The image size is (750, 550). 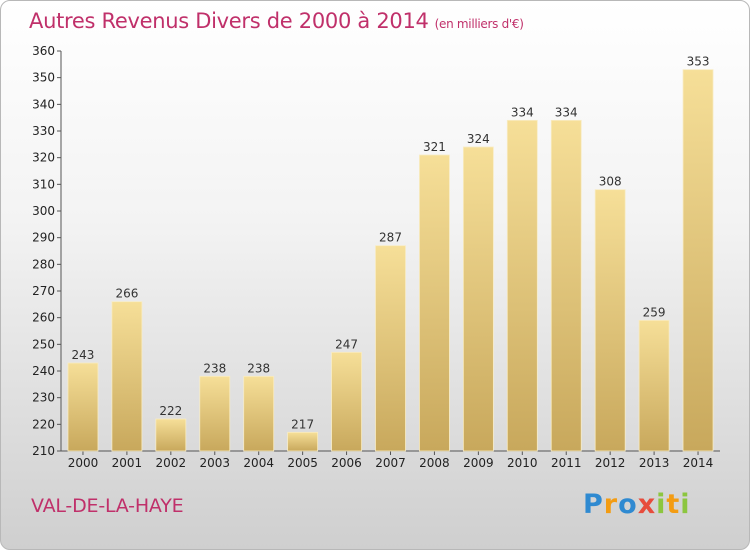 What do you see at coordinates (83, 463) in the screenshot?
I see `x-tick-label: 2000` at bounding box center [83, 463].